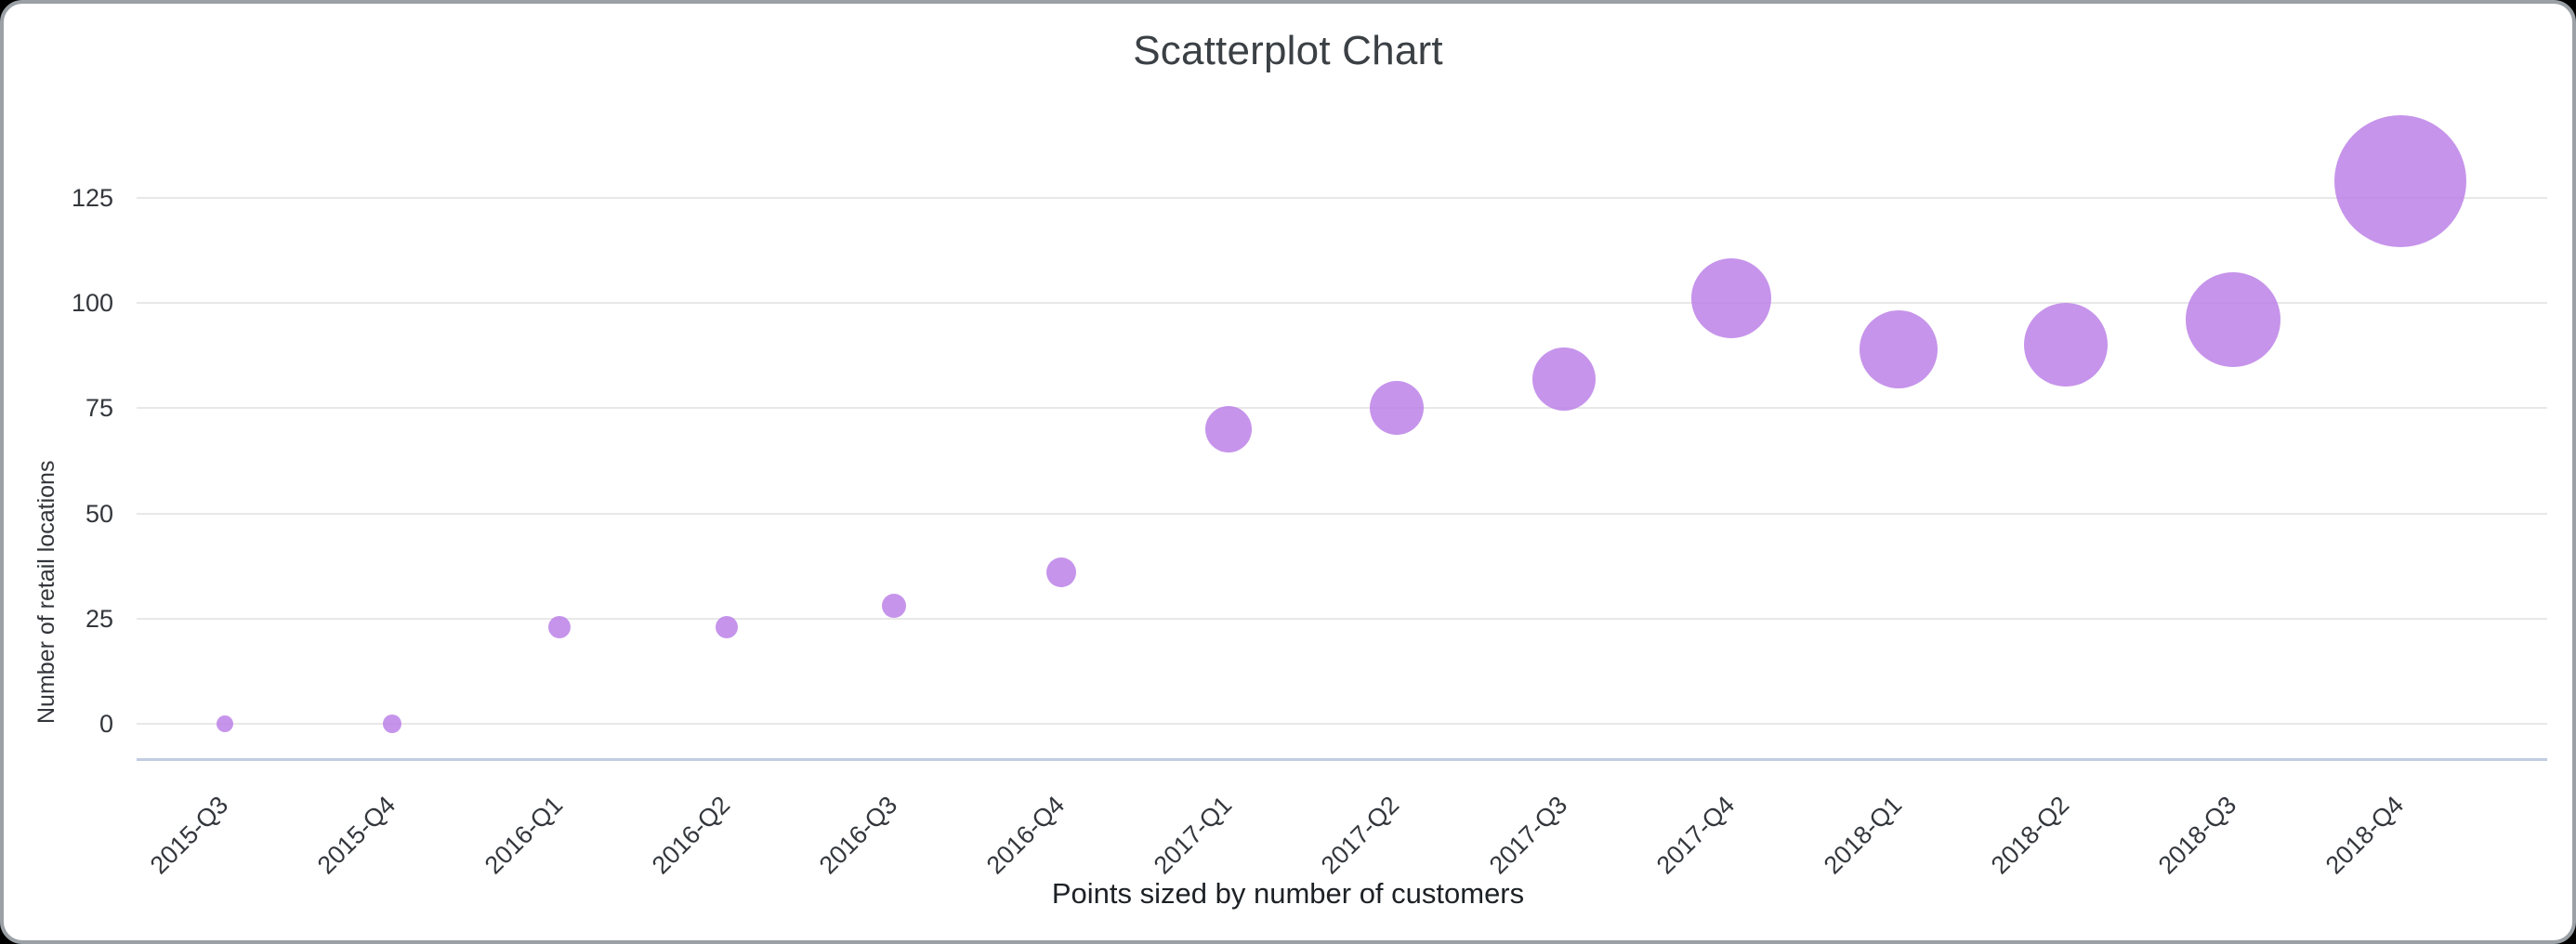 The width and height of the screenshot is (2576, 944). Describe the element at coordinates (1360, 836) in the screenshot. I see `x-tick-label: 2017-Q2` at that location.